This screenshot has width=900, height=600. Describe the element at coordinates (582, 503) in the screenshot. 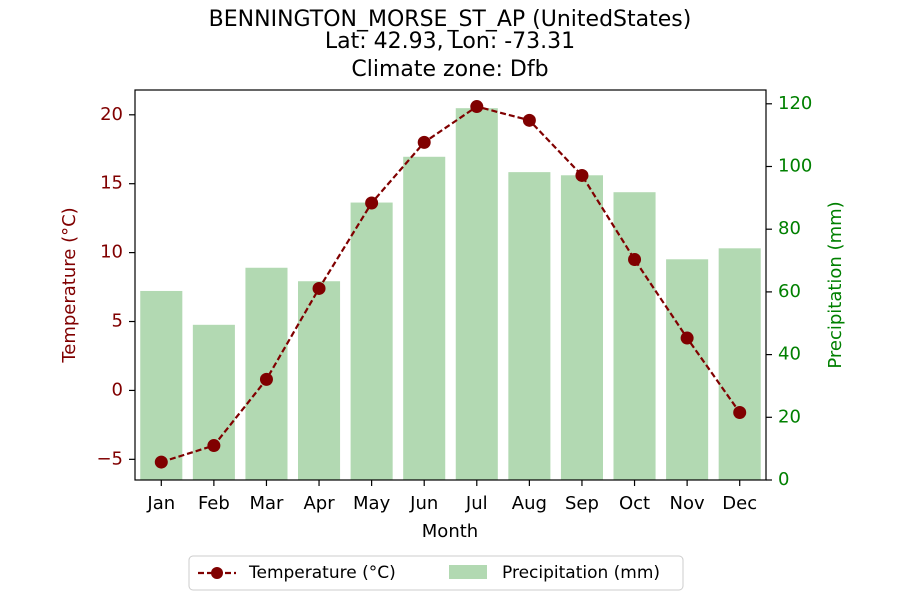

I see `x-tick-label: Sep` at that location.